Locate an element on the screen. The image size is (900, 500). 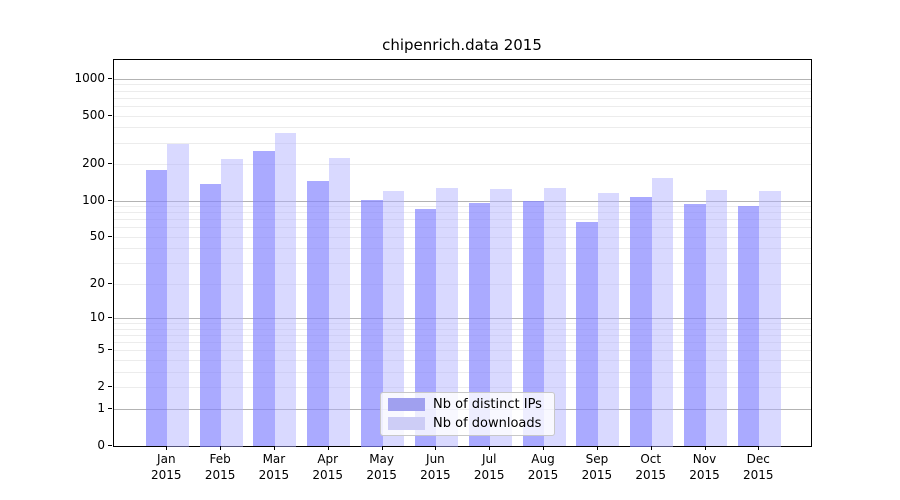
bar-downloads-may is located at coordinates (393, 319).